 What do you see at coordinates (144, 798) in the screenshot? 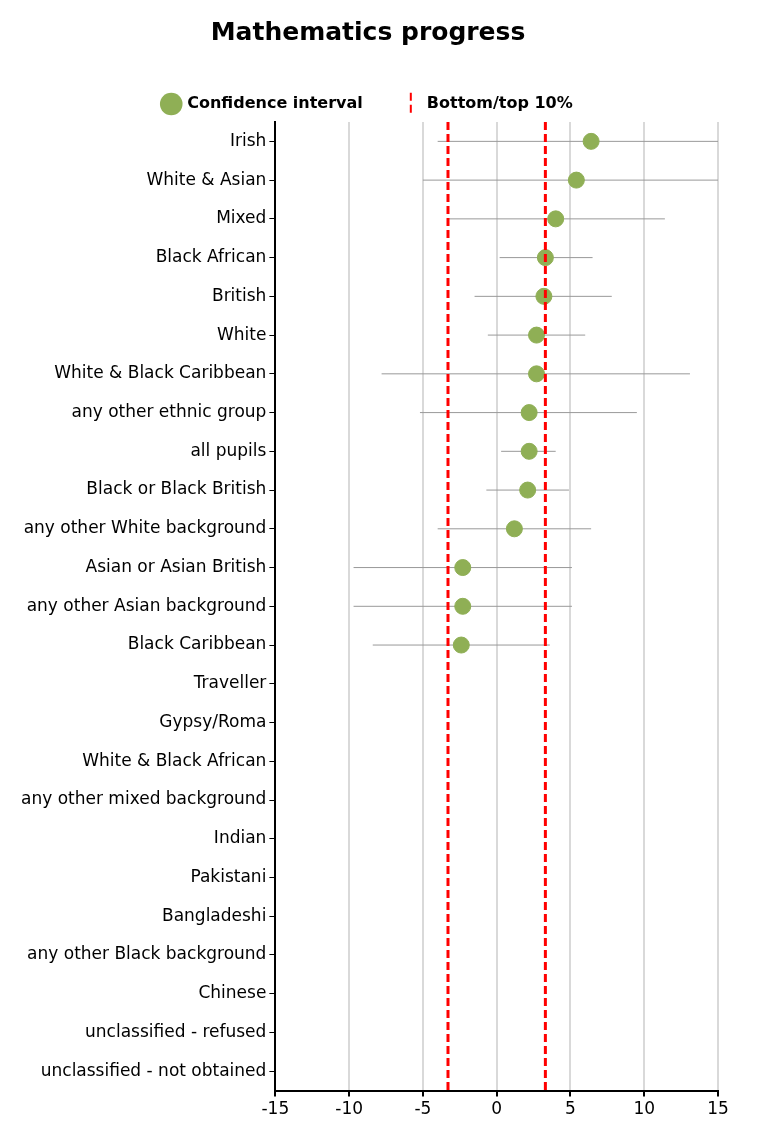
I see `y-tick-label: any other mixed background` at bounding box center [144, 798].